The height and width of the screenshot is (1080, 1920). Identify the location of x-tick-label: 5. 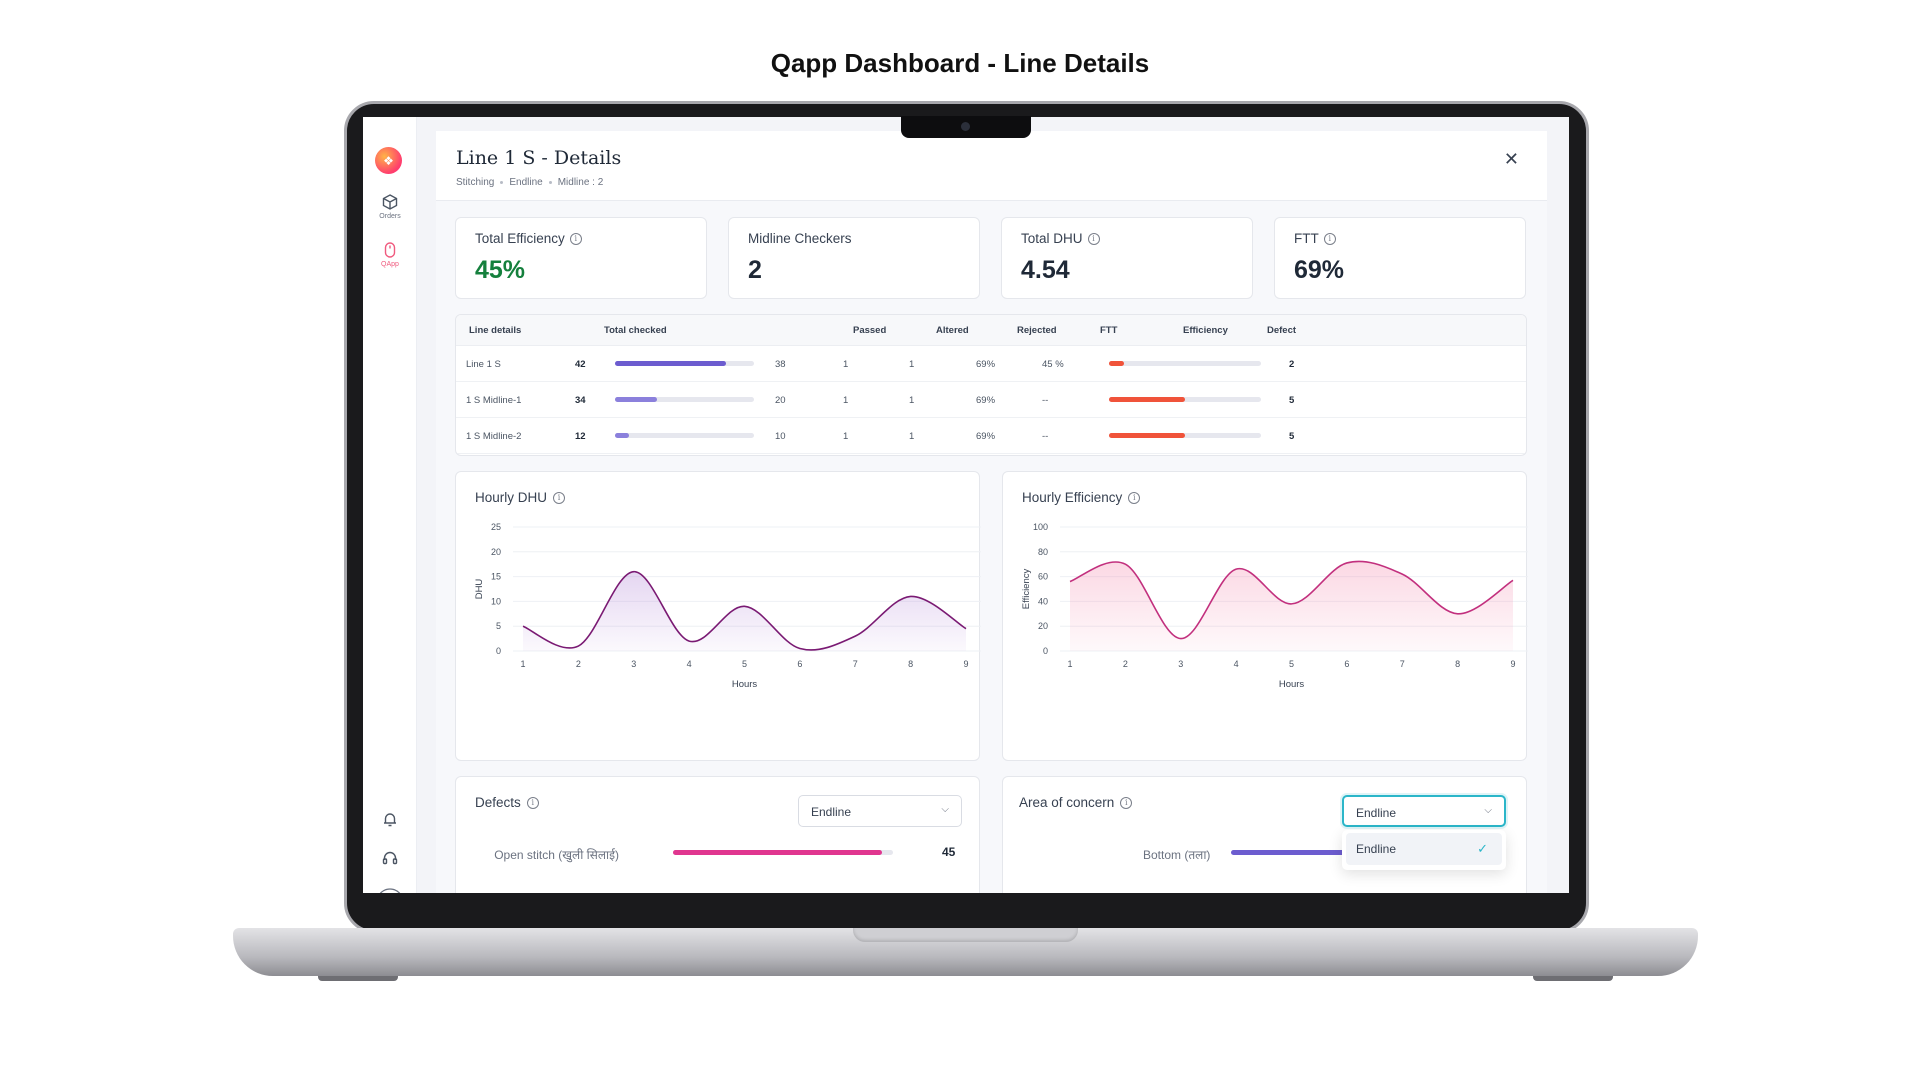
(1291, 664).